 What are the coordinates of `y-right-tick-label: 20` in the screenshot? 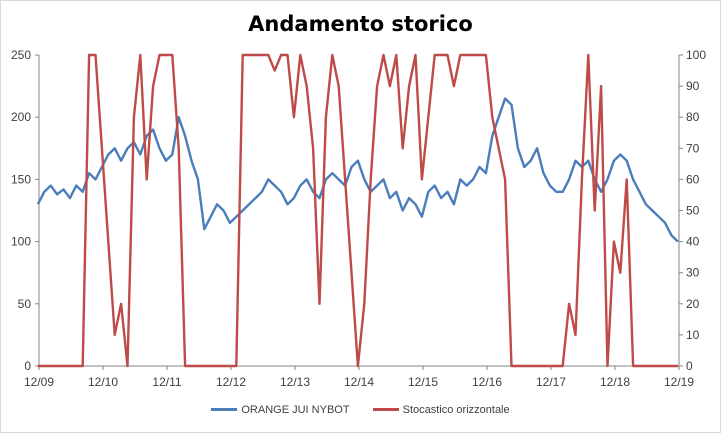 It's located at (693, 304).